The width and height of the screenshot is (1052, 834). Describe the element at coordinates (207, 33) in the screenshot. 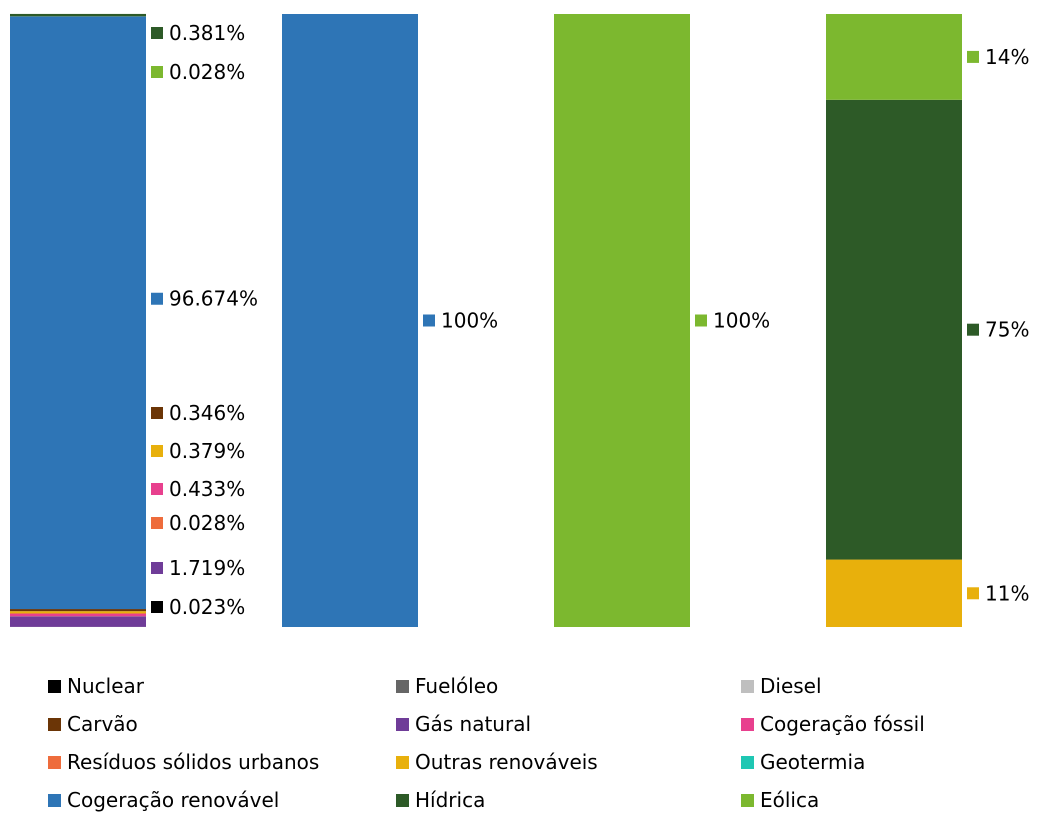

I see `data-label: 0.381%` at that location.